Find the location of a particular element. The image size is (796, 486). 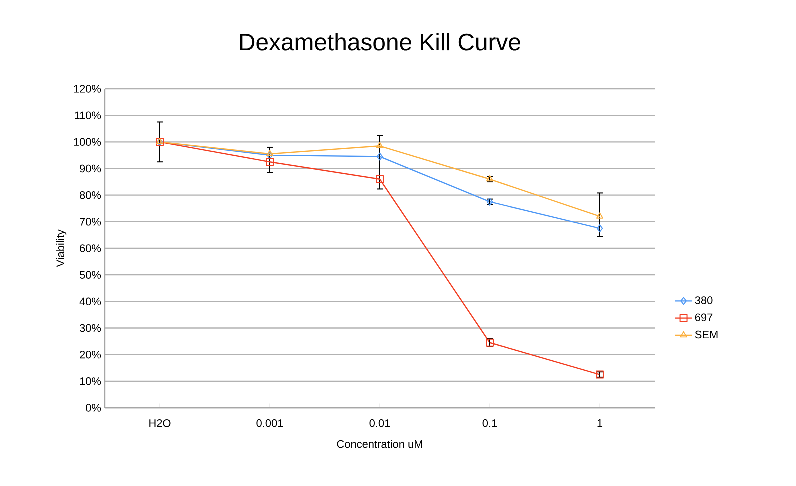

y-tick-label: 100% is located at coordinates (88, 142).